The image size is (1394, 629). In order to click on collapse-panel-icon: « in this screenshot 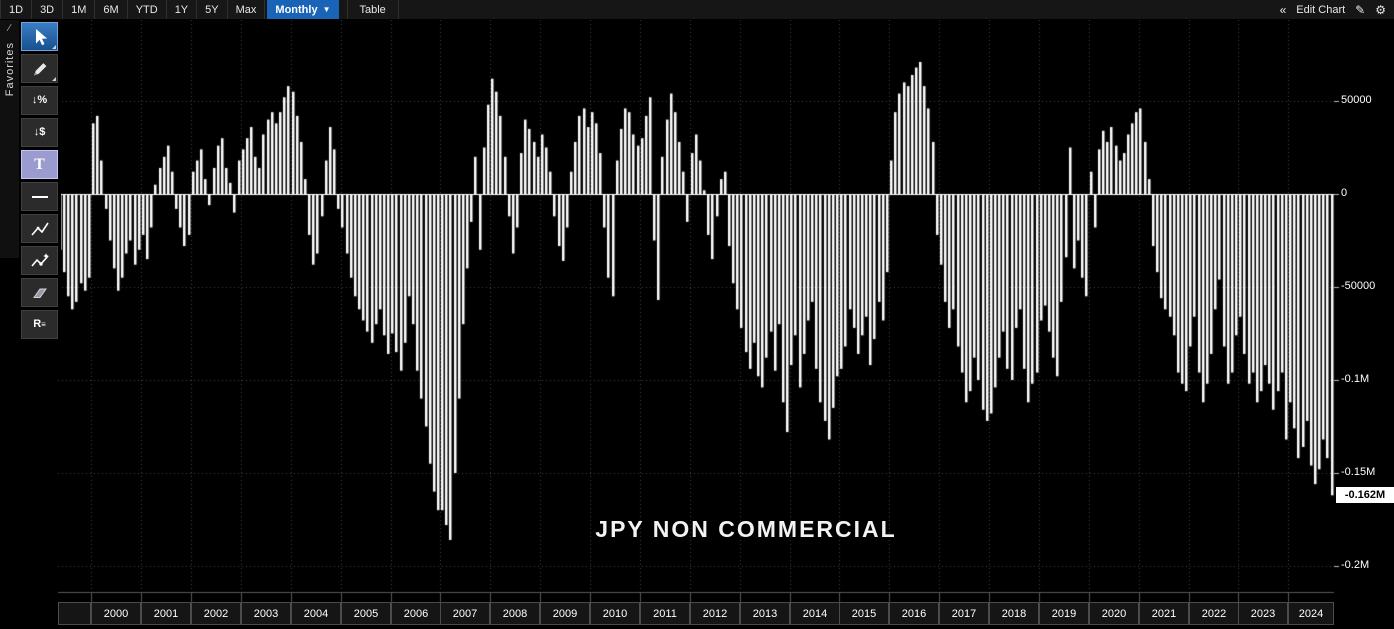, I will do `click(1283, 9)`.